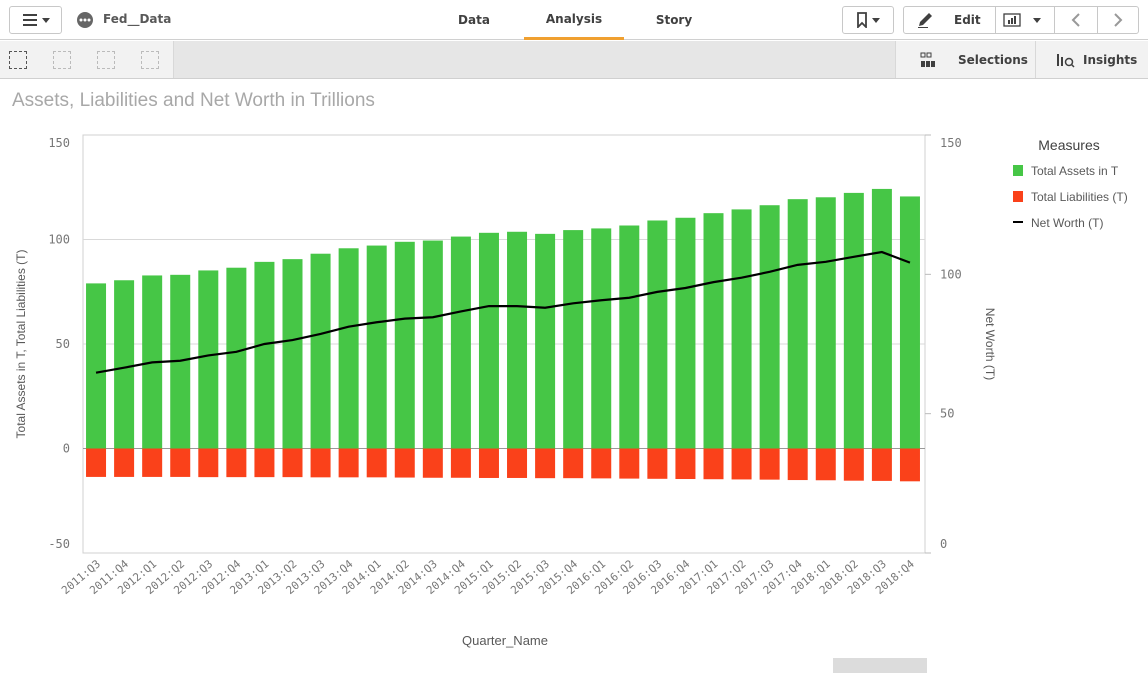 This screenshot has height=685, width=1148. I want to click on selections-button: Selections, so click(966, 59).